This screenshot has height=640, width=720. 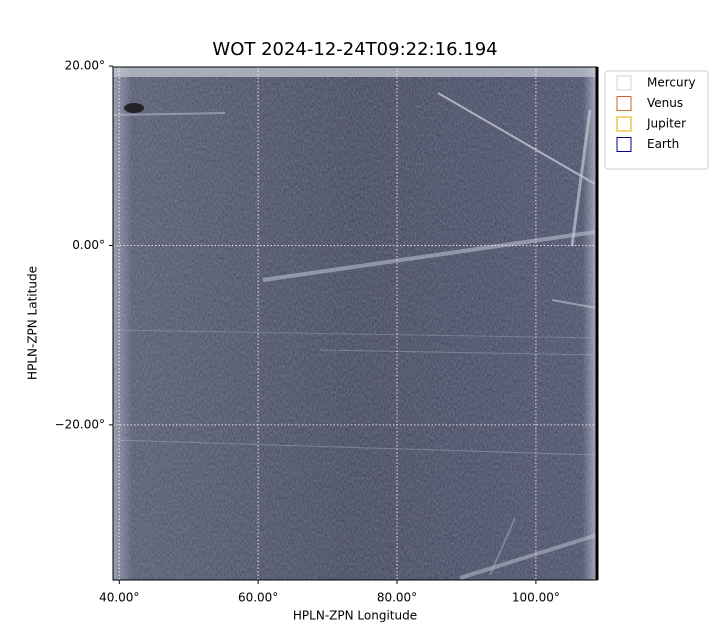 What do you see at coordinates (85, 66) in the screenshot?
I see `y-tick-label: 20.00°` at bounding box center [85, 66].